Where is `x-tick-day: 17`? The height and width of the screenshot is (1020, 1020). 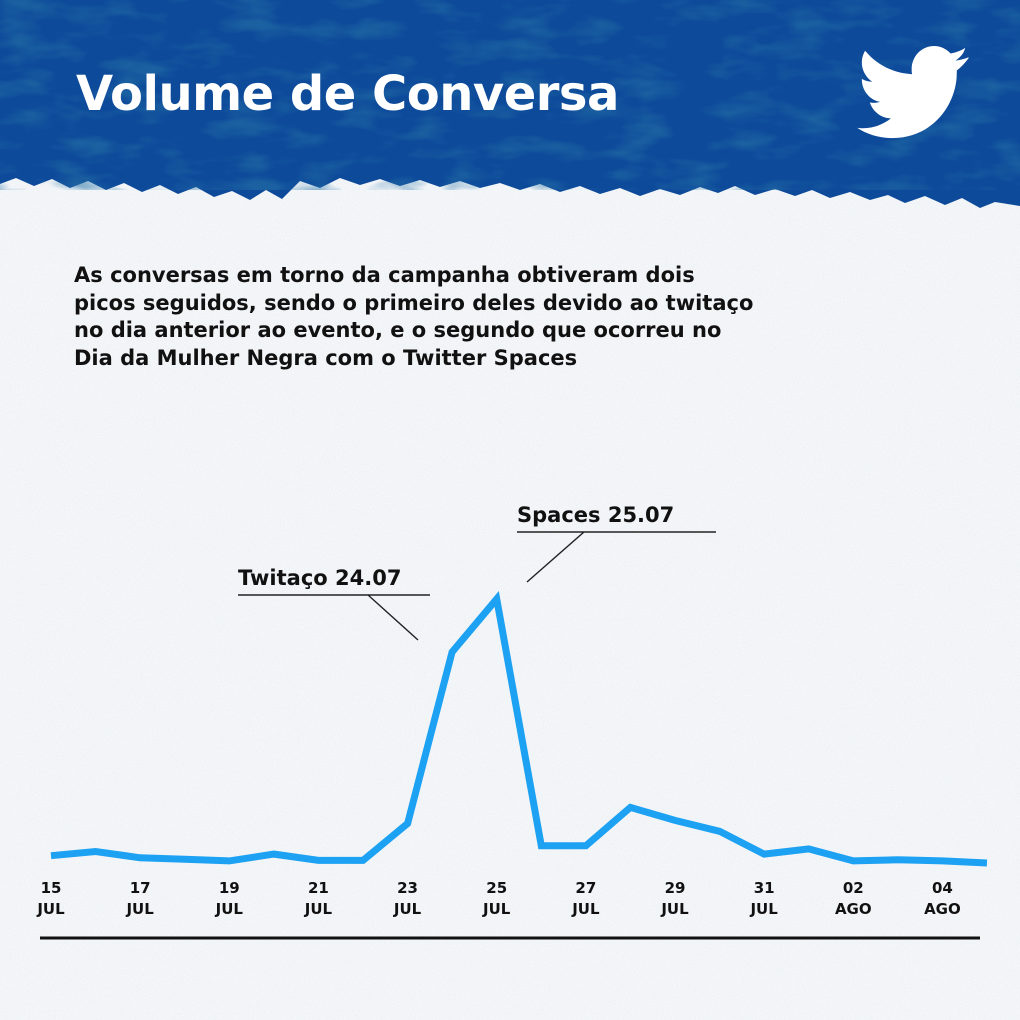 x-tick-day: 17 is located at coordinates (140, 888).